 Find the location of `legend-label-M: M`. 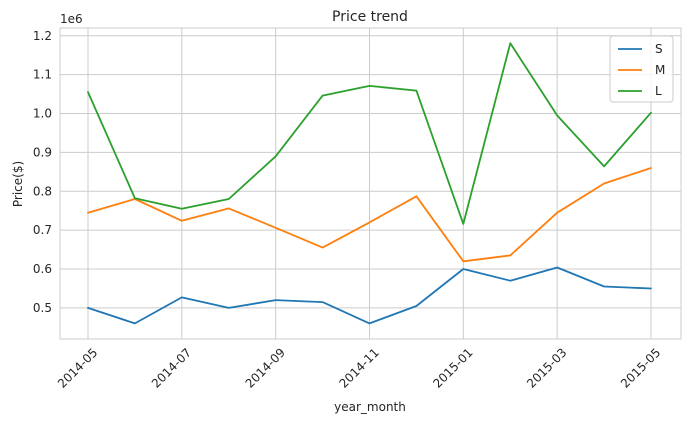

legend-label-M: M is located at coordinates (660, 70).